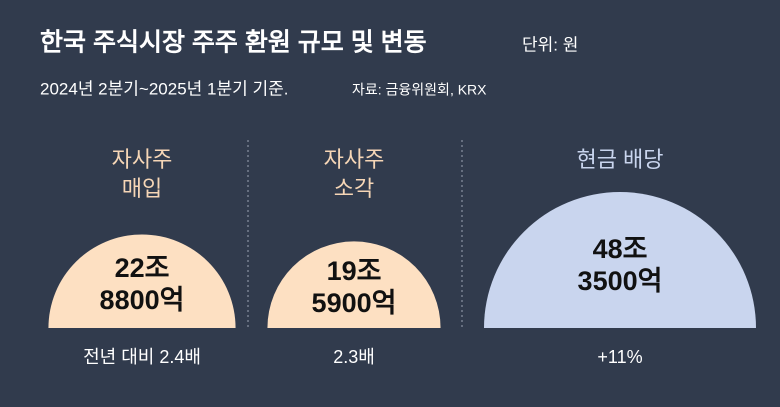 The image size is (780, 407). I want to click on source: 자료: 금융위원회, KRX, so click(419, 90).